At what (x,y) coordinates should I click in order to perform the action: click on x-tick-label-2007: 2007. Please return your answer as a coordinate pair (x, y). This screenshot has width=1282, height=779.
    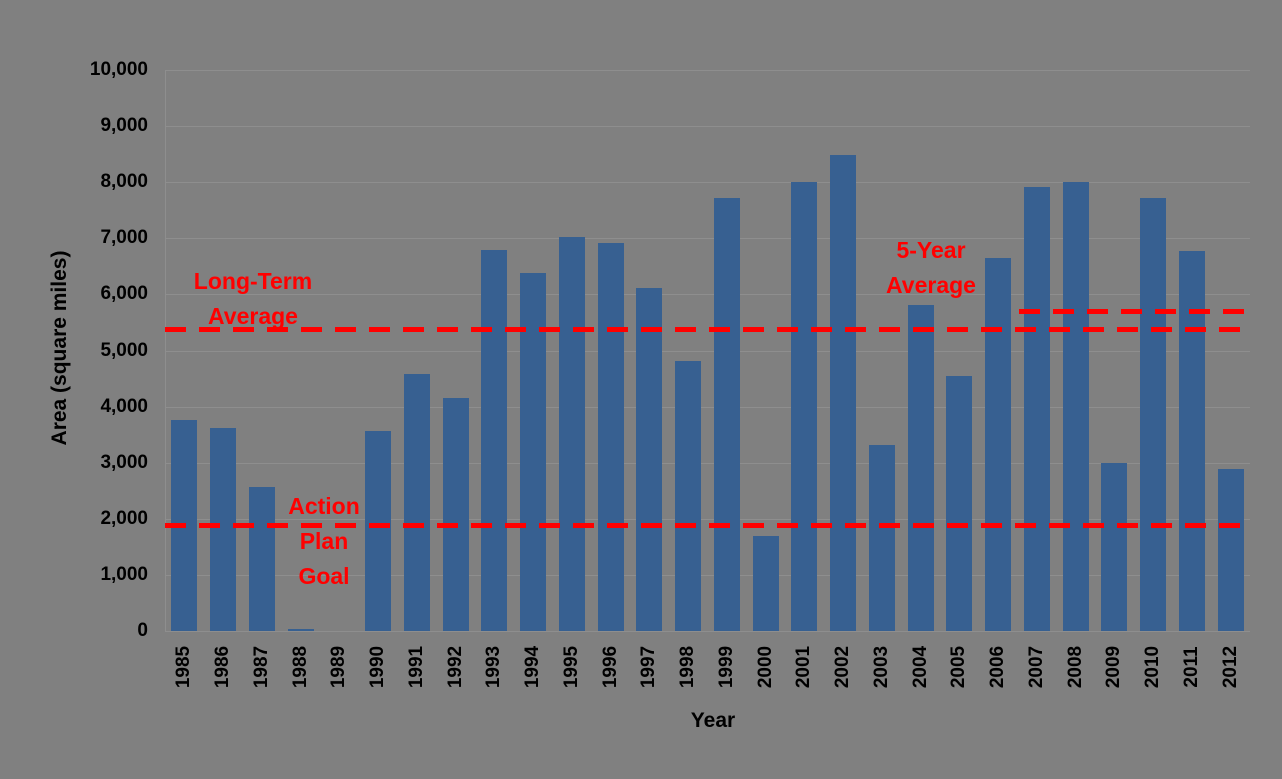
    Looking at the image, I should click on (1036, 667).